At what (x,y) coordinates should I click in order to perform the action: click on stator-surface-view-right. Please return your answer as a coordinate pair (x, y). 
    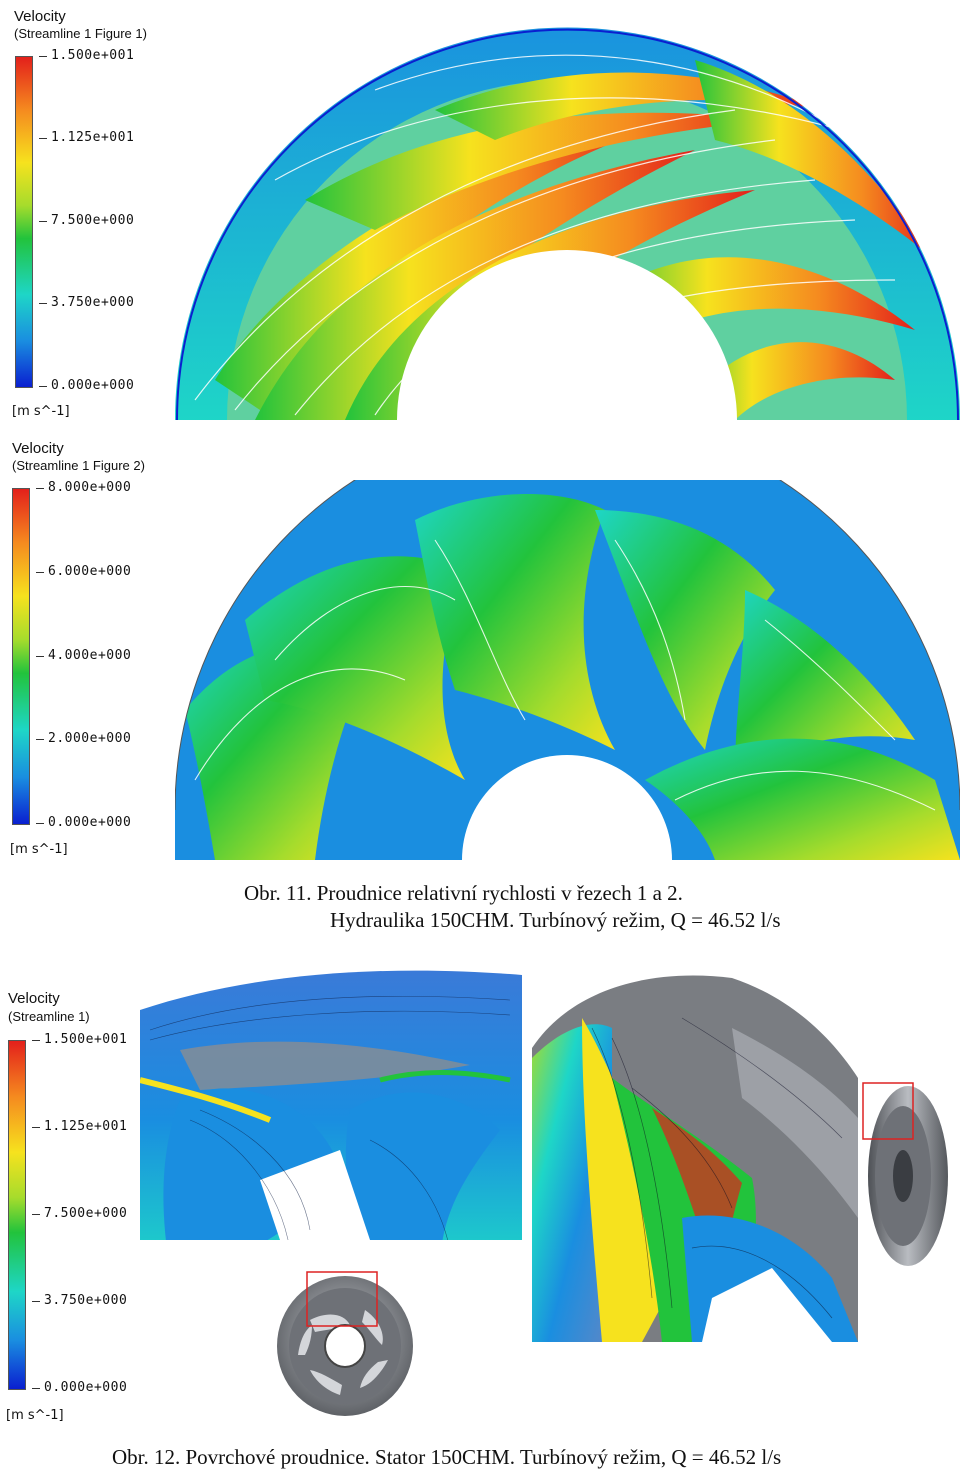
    Looking at the image, I should click on (695, 1158).